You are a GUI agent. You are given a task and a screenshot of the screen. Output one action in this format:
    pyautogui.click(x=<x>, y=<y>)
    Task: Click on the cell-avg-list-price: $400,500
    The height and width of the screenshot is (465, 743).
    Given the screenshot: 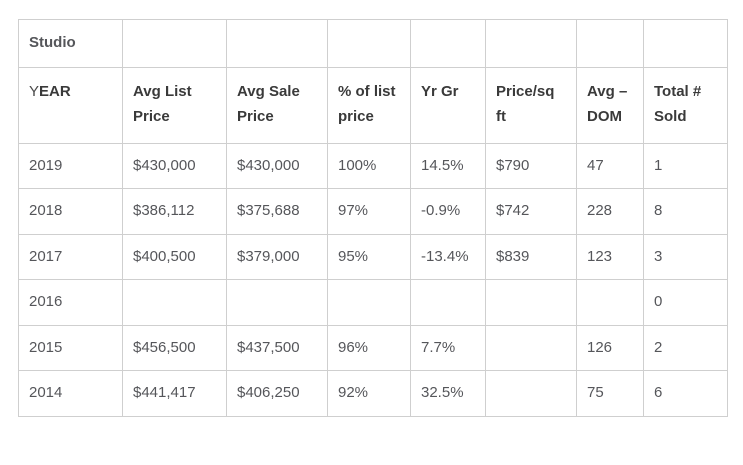 What is the action you would take?
    pyautogui.click(x=174, y=256)
    